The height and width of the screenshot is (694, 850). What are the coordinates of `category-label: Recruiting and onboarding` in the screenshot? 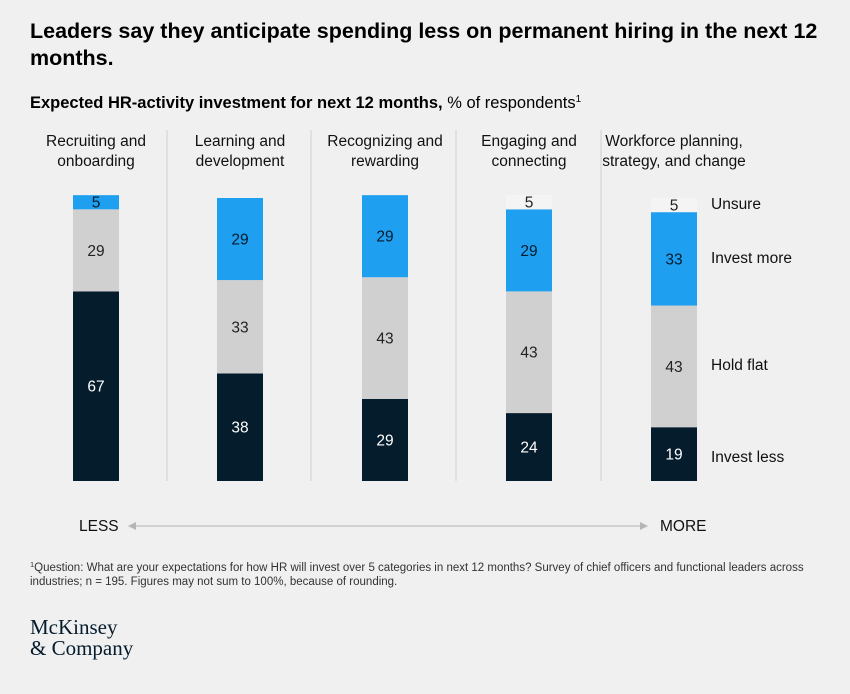 It's located at (96, 152).